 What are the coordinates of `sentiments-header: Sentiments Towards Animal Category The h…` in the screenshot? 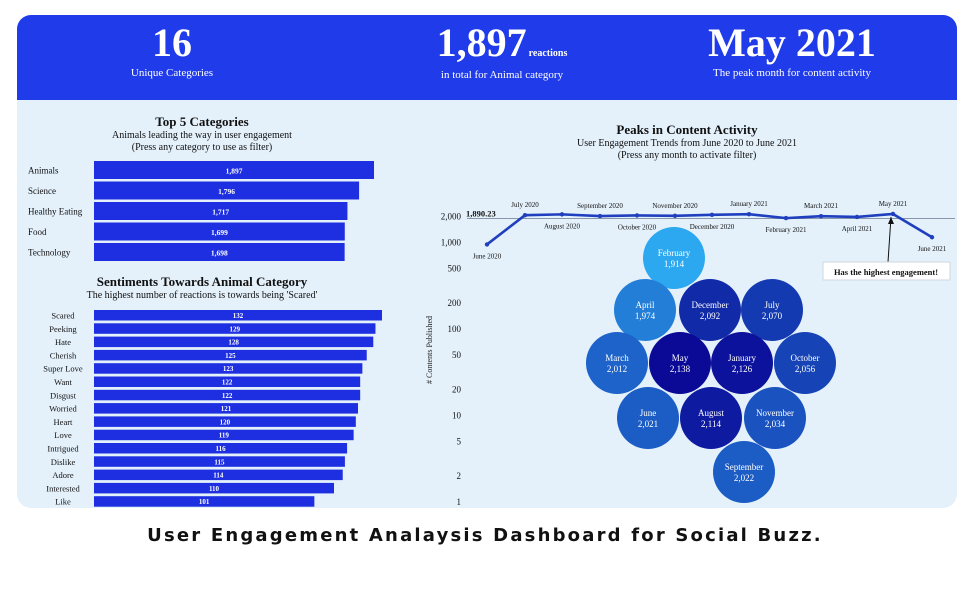 It's located at (202, 288).